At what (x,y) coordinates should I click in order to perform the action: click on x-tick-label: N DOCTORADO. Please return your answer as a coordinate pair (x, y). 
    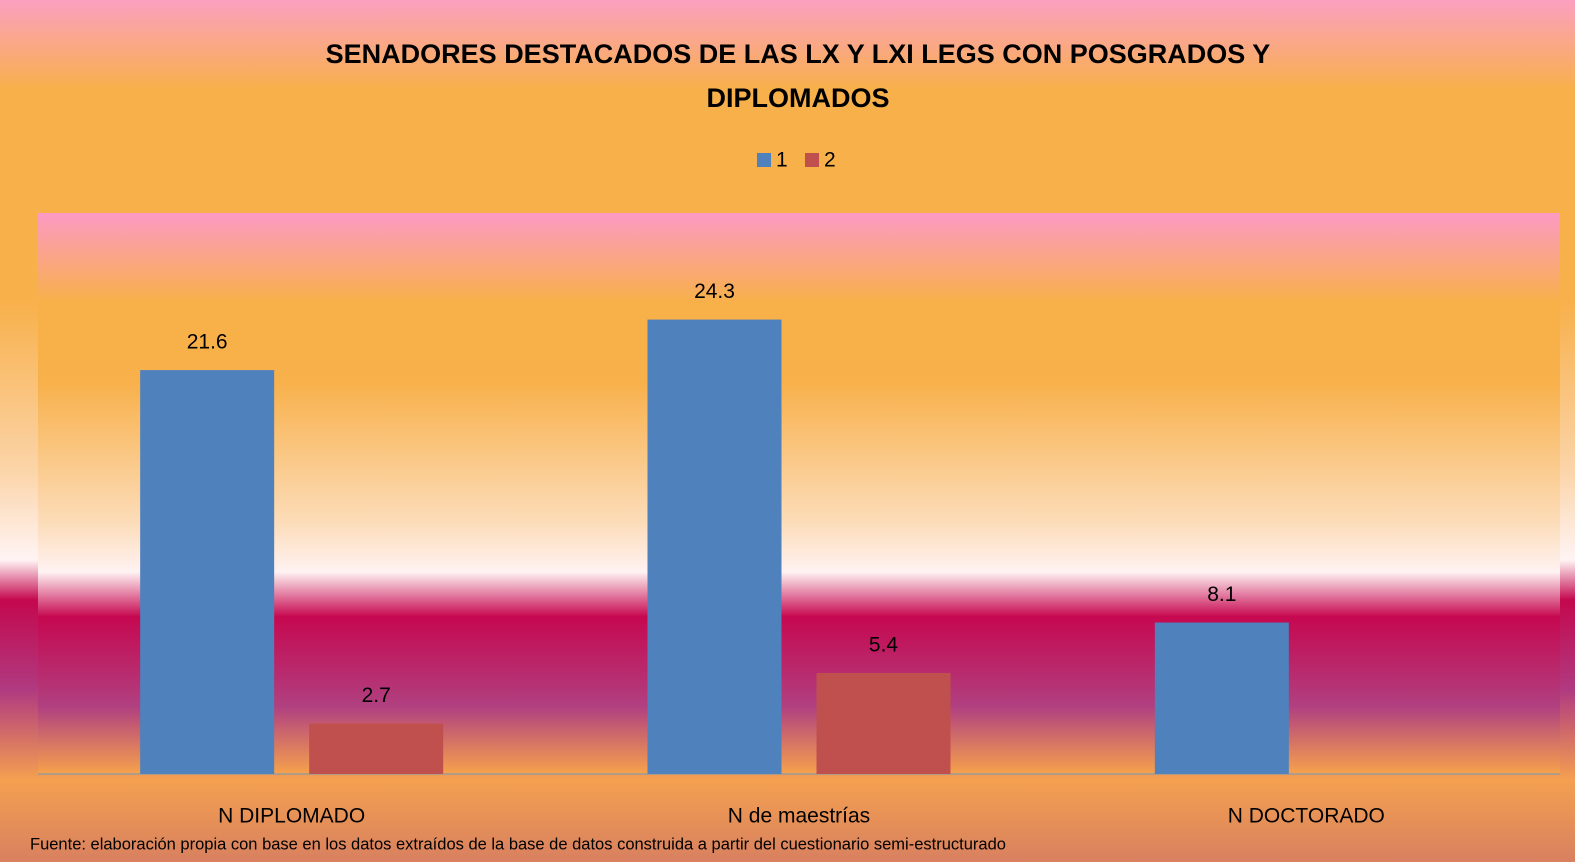
    Looking at the image, I should click on (1306, 816).